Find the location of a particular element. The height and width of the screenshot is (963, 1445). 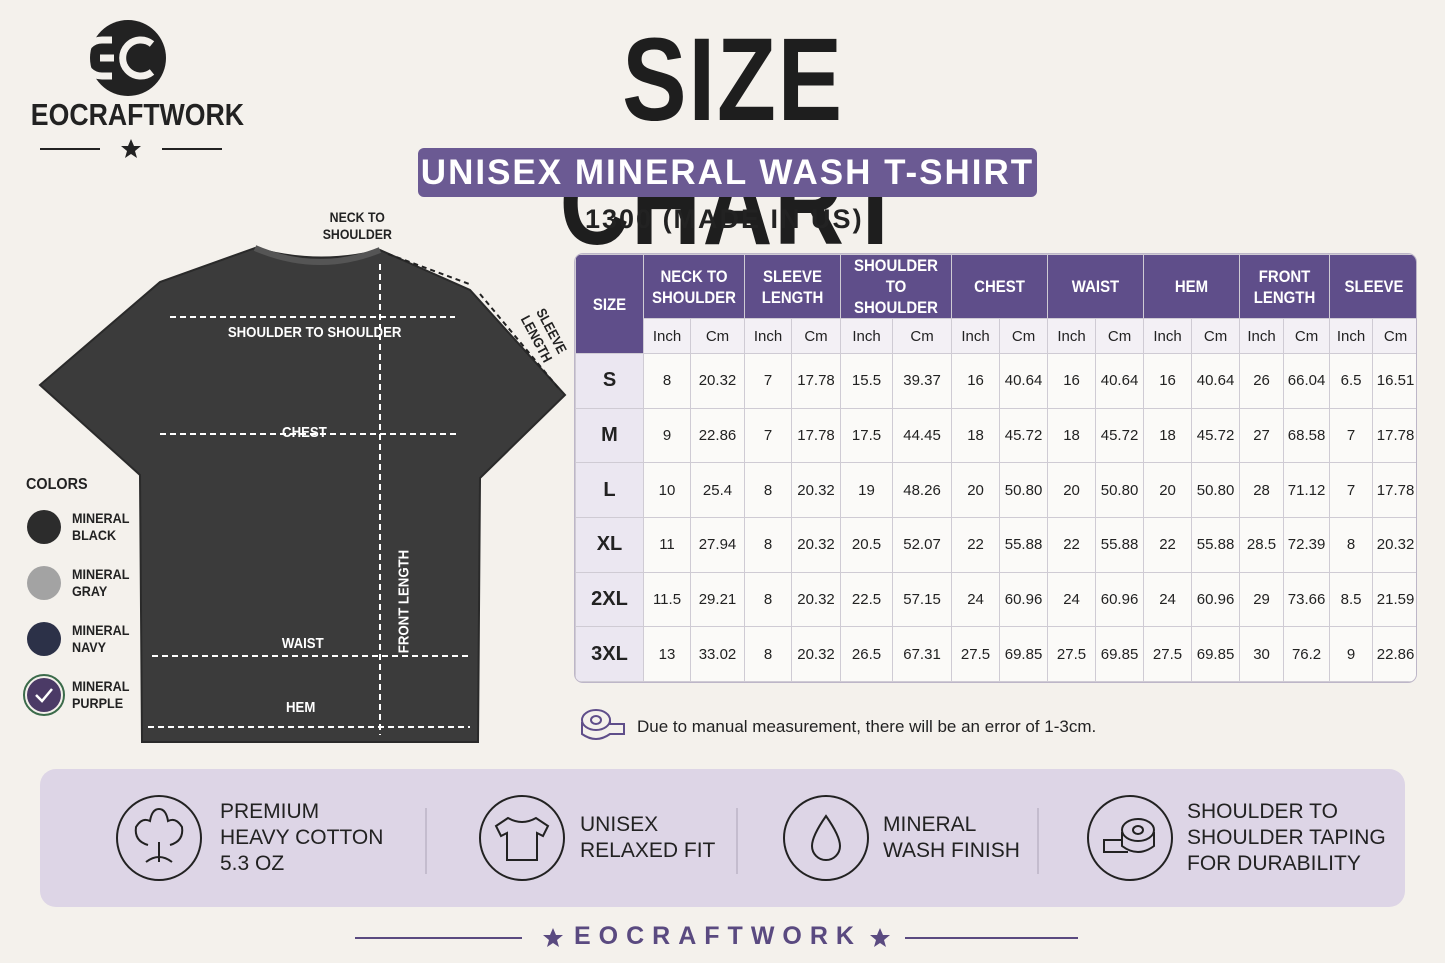

feature-text: MINERAL WASH FINISH is located at coordinates (951, 838).